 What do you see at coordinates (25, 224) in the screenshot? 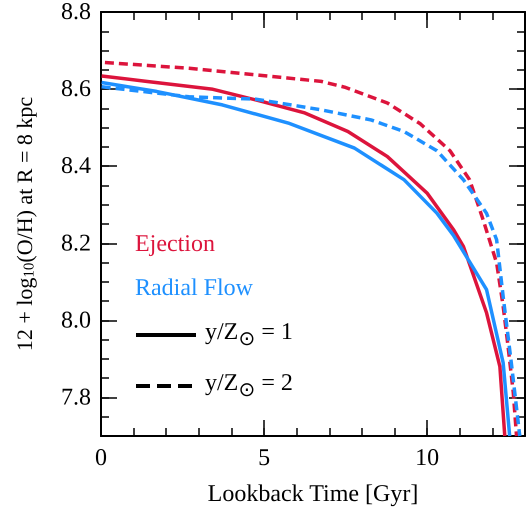
I see `y-axis-title: 12 + log10(O/H) at R = 8 kpc` at bounding box center [25, 224].